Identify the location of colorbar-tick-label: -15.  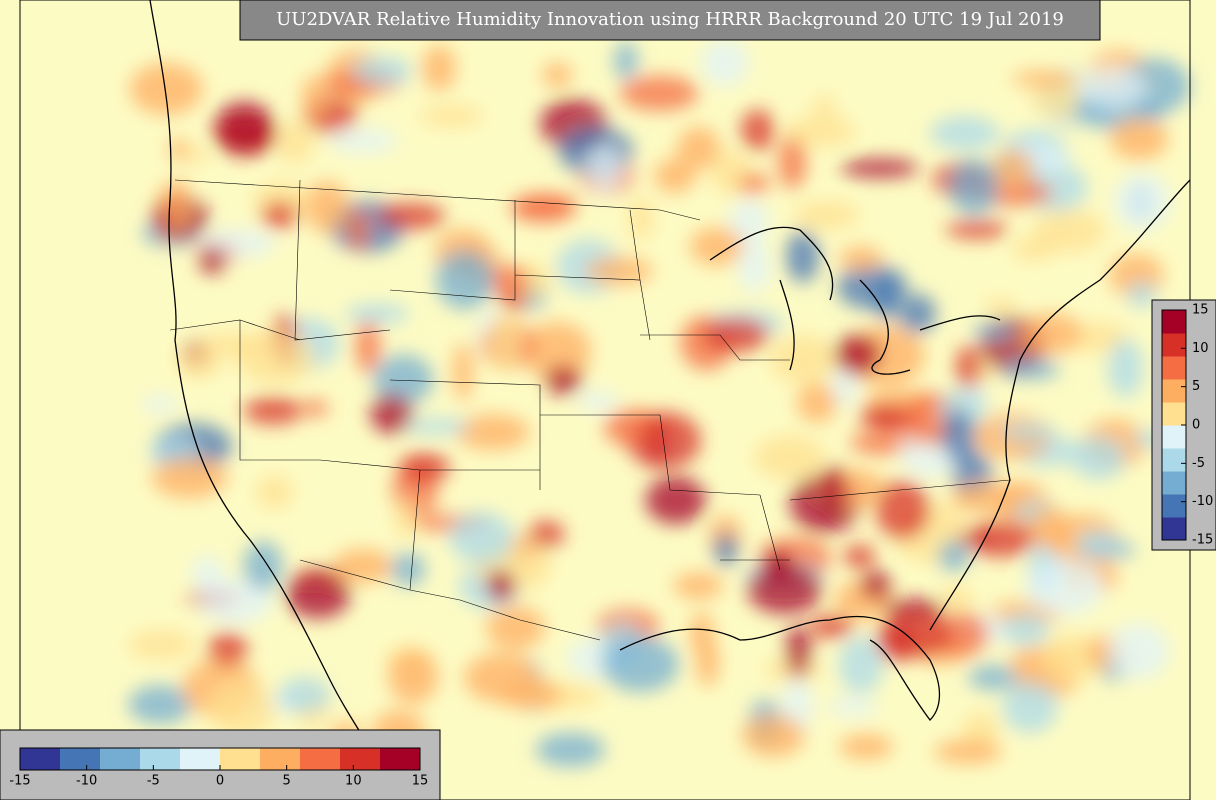
(19, 781).